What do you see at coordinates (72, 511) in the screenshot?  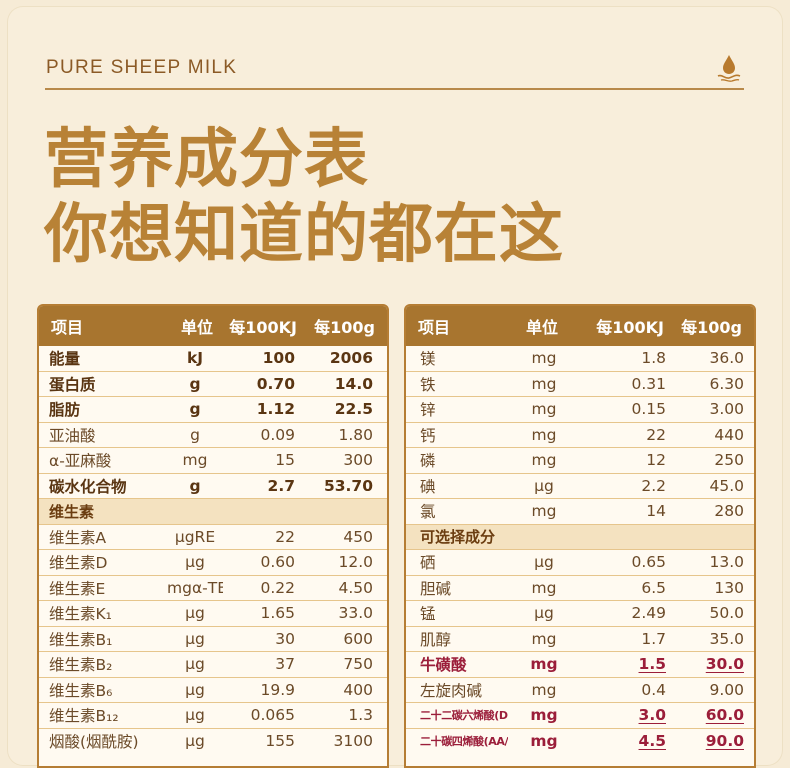 I see `cell-name: 维生素` at bounding box center [72, 511].